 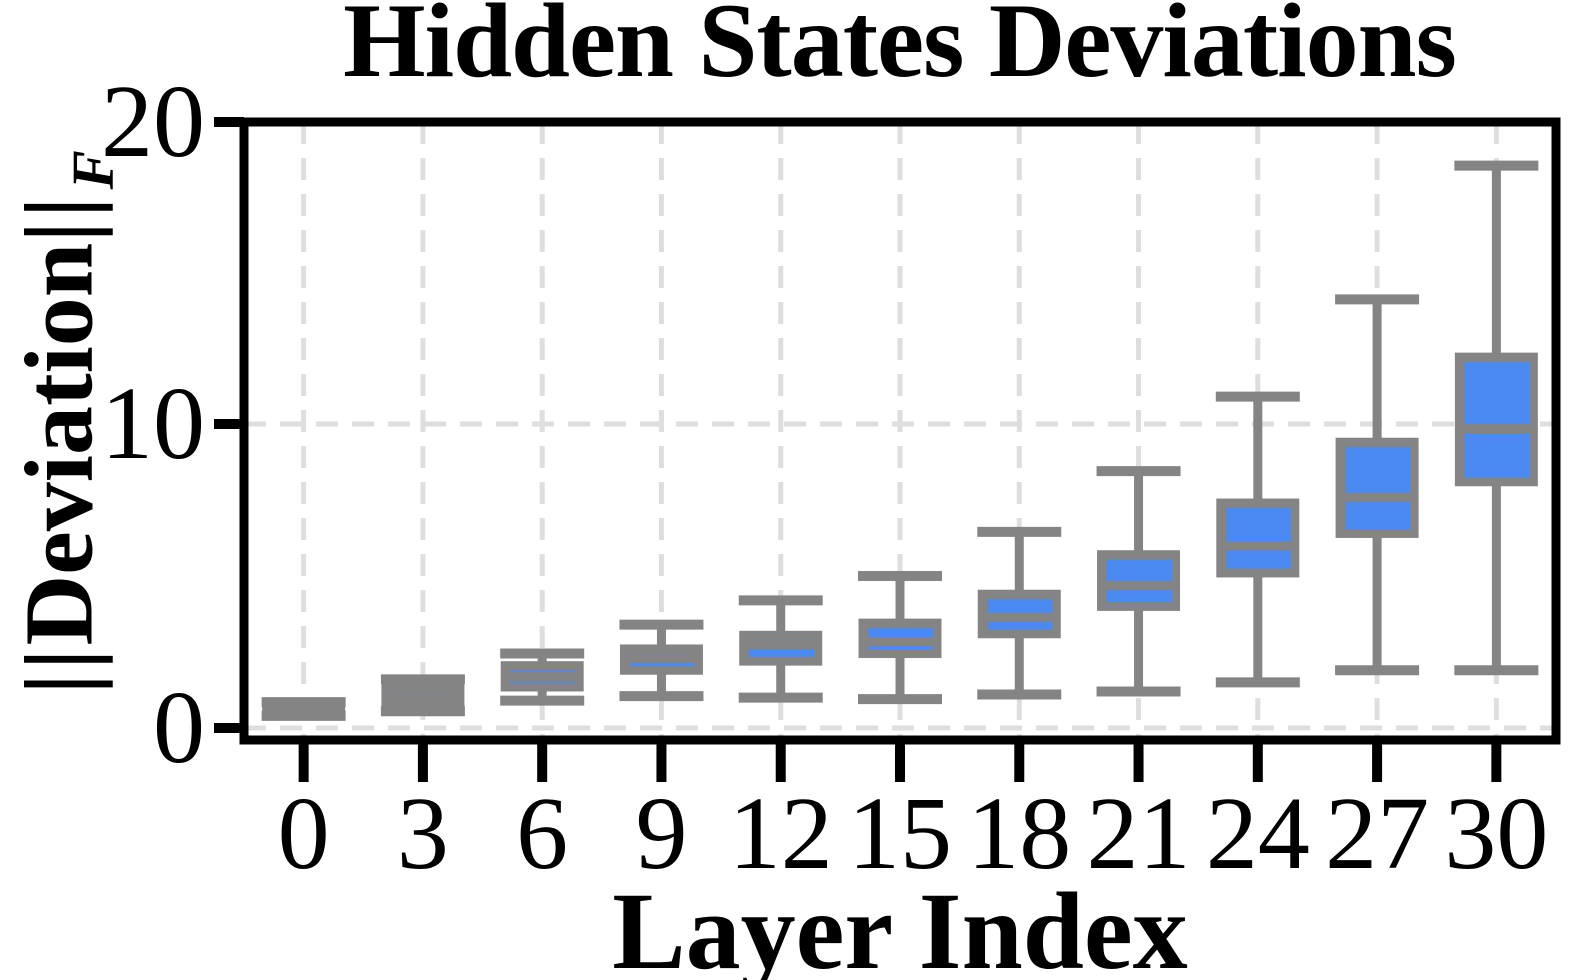 I want to click on y-tick-label-0: 0, so click(x=179, y=727).